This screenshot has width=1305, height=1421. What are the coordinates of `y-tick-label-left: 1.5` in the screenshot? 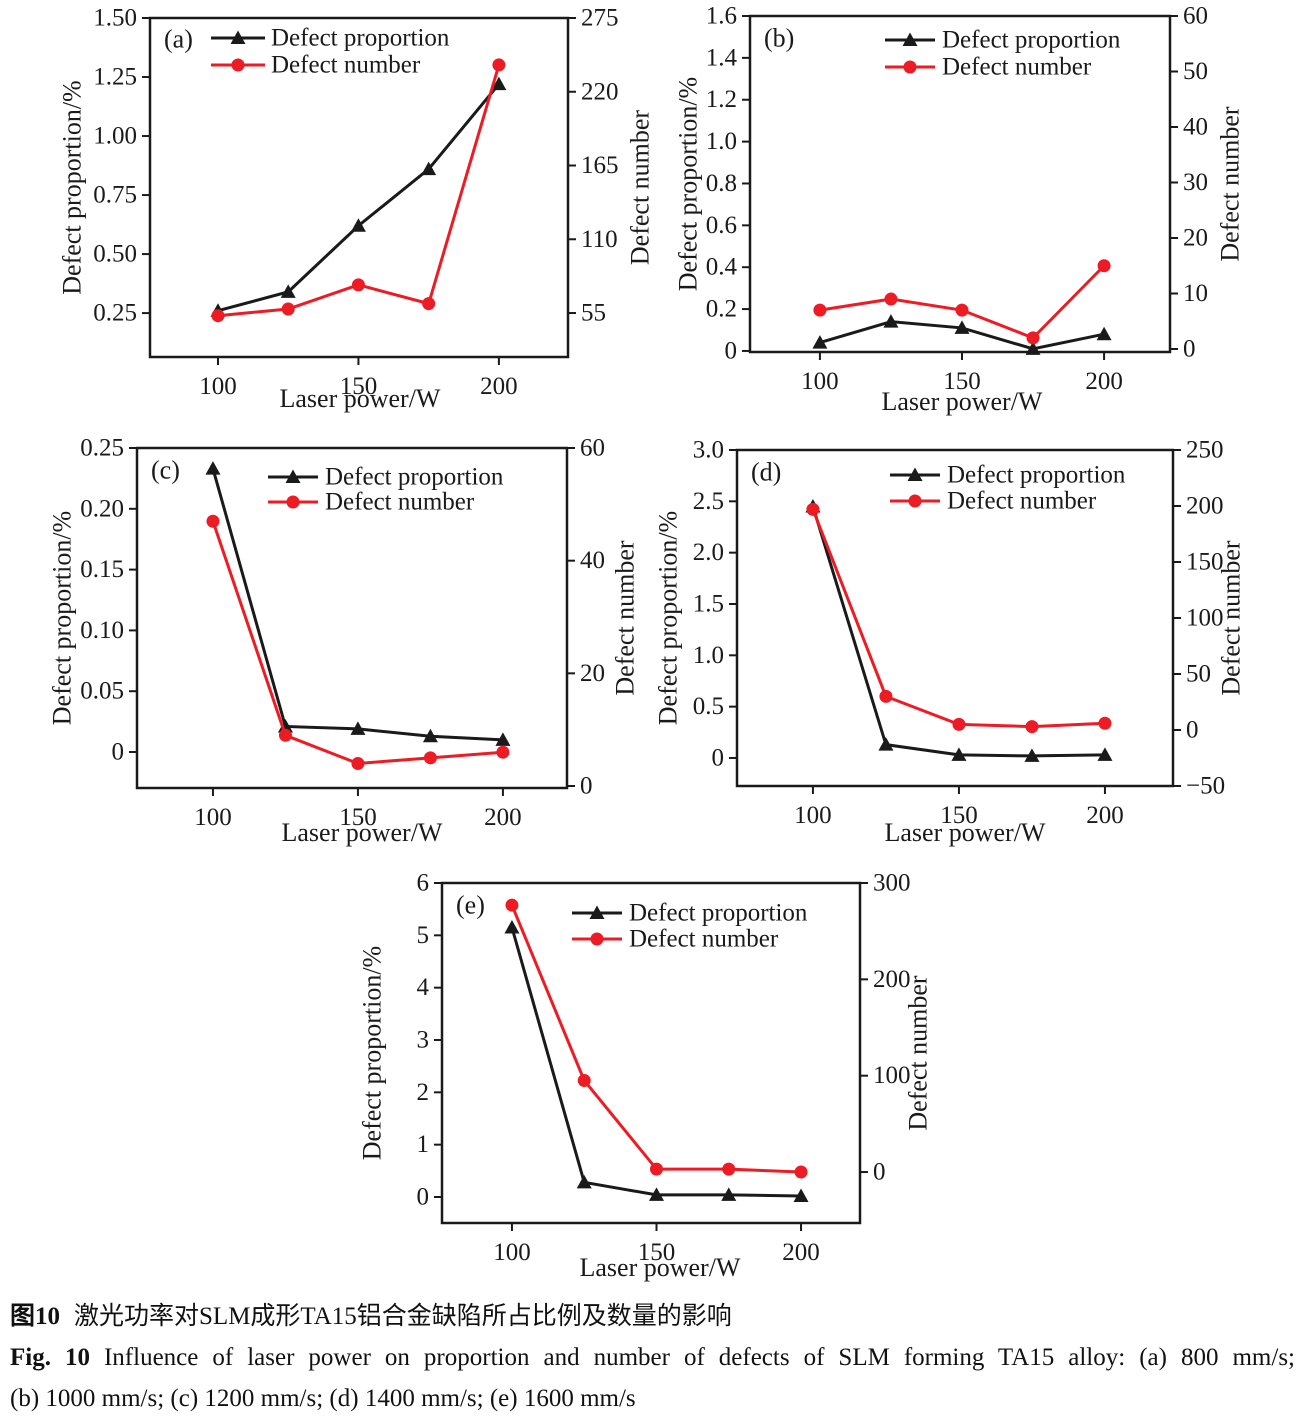 It's located at (708, 603).